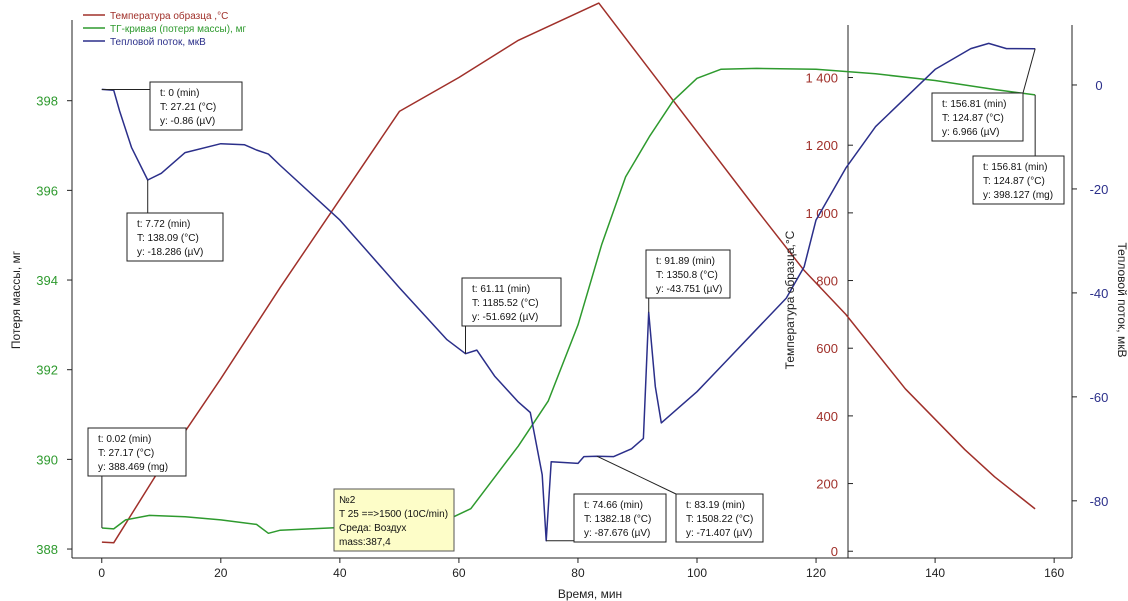 The width and height of the screenshot is (1128, 601). Describe the element at coordinates (617, 533) in the screenshot. I see `annotation-text: y: -87.676 (µV)` at that location.